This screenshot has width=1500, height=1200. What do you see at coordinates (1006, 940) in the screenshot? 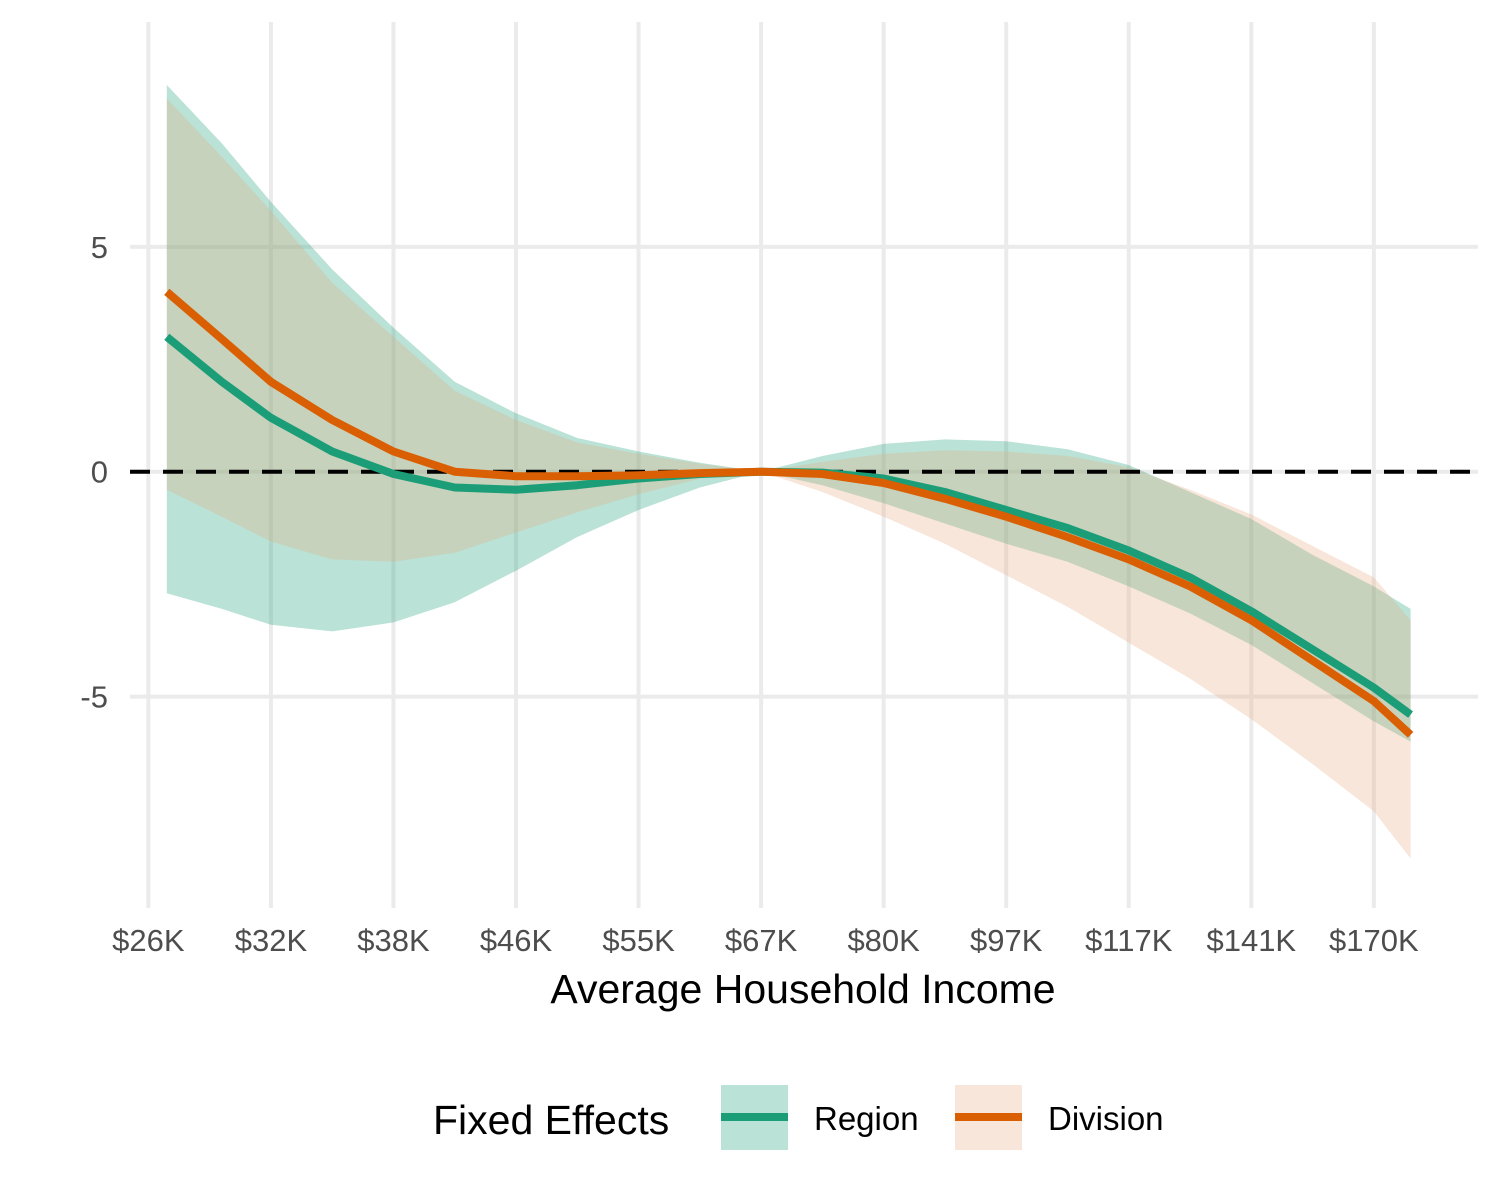
I see `x-tick-label: $97K` at bounding box center [1006, 940].